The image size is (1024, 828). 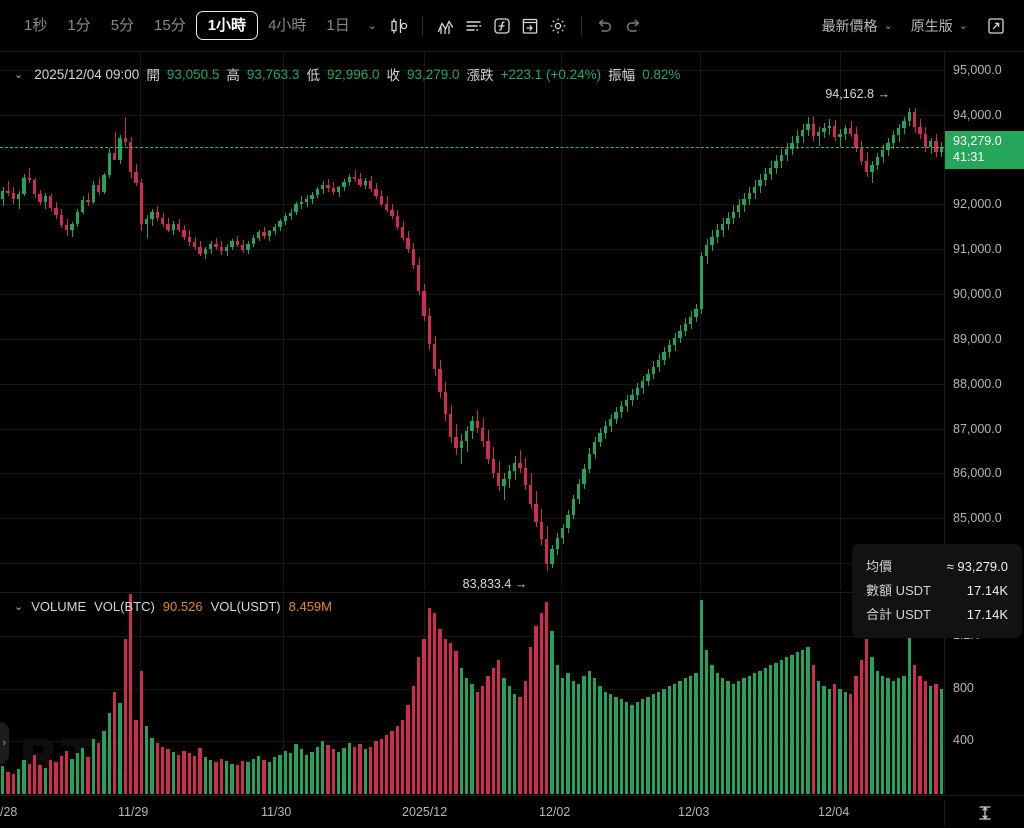 What do you see at coordinates (530, 26) in the screenshot?
I see `template-icon` at bounding box center [530, 26].